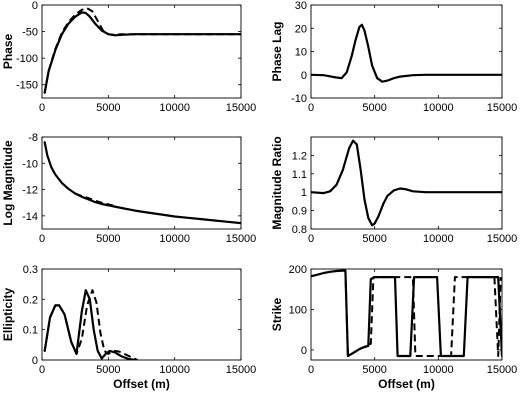  I want to click on axes-frame-magnitude-ratio, so click(406, 183).